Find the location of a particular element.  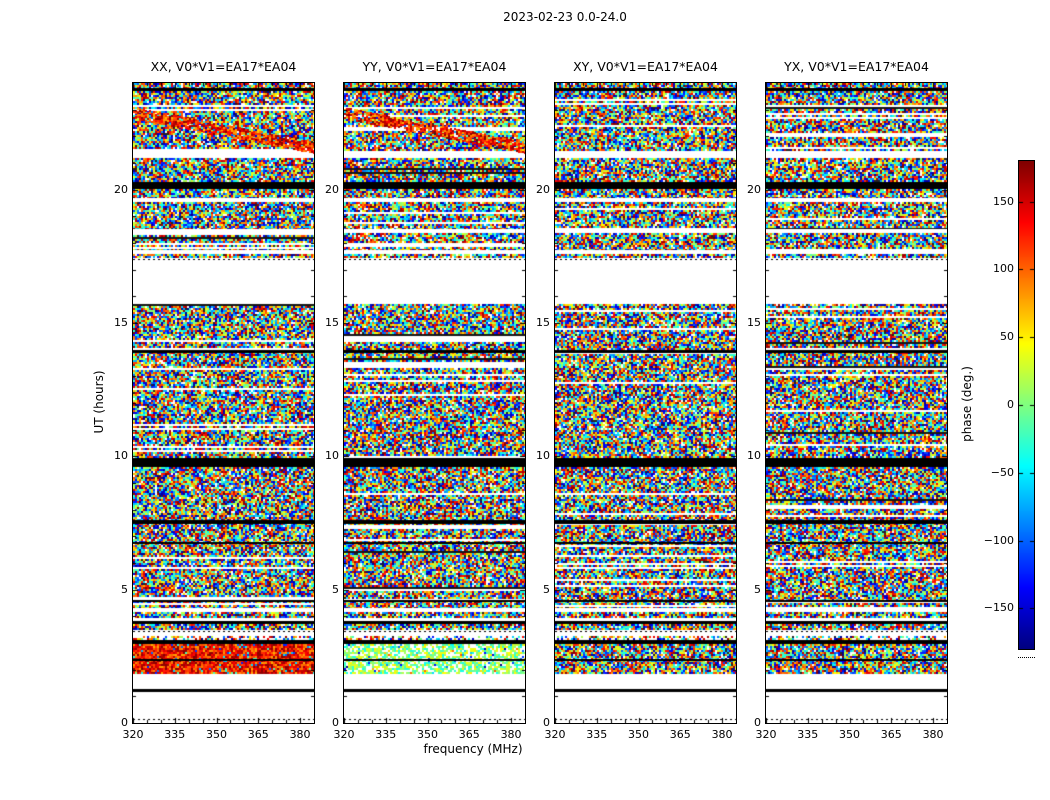

panel-title-yx: YX, V0*V1=EA17*EA04 is located at coordinates (856, 66).